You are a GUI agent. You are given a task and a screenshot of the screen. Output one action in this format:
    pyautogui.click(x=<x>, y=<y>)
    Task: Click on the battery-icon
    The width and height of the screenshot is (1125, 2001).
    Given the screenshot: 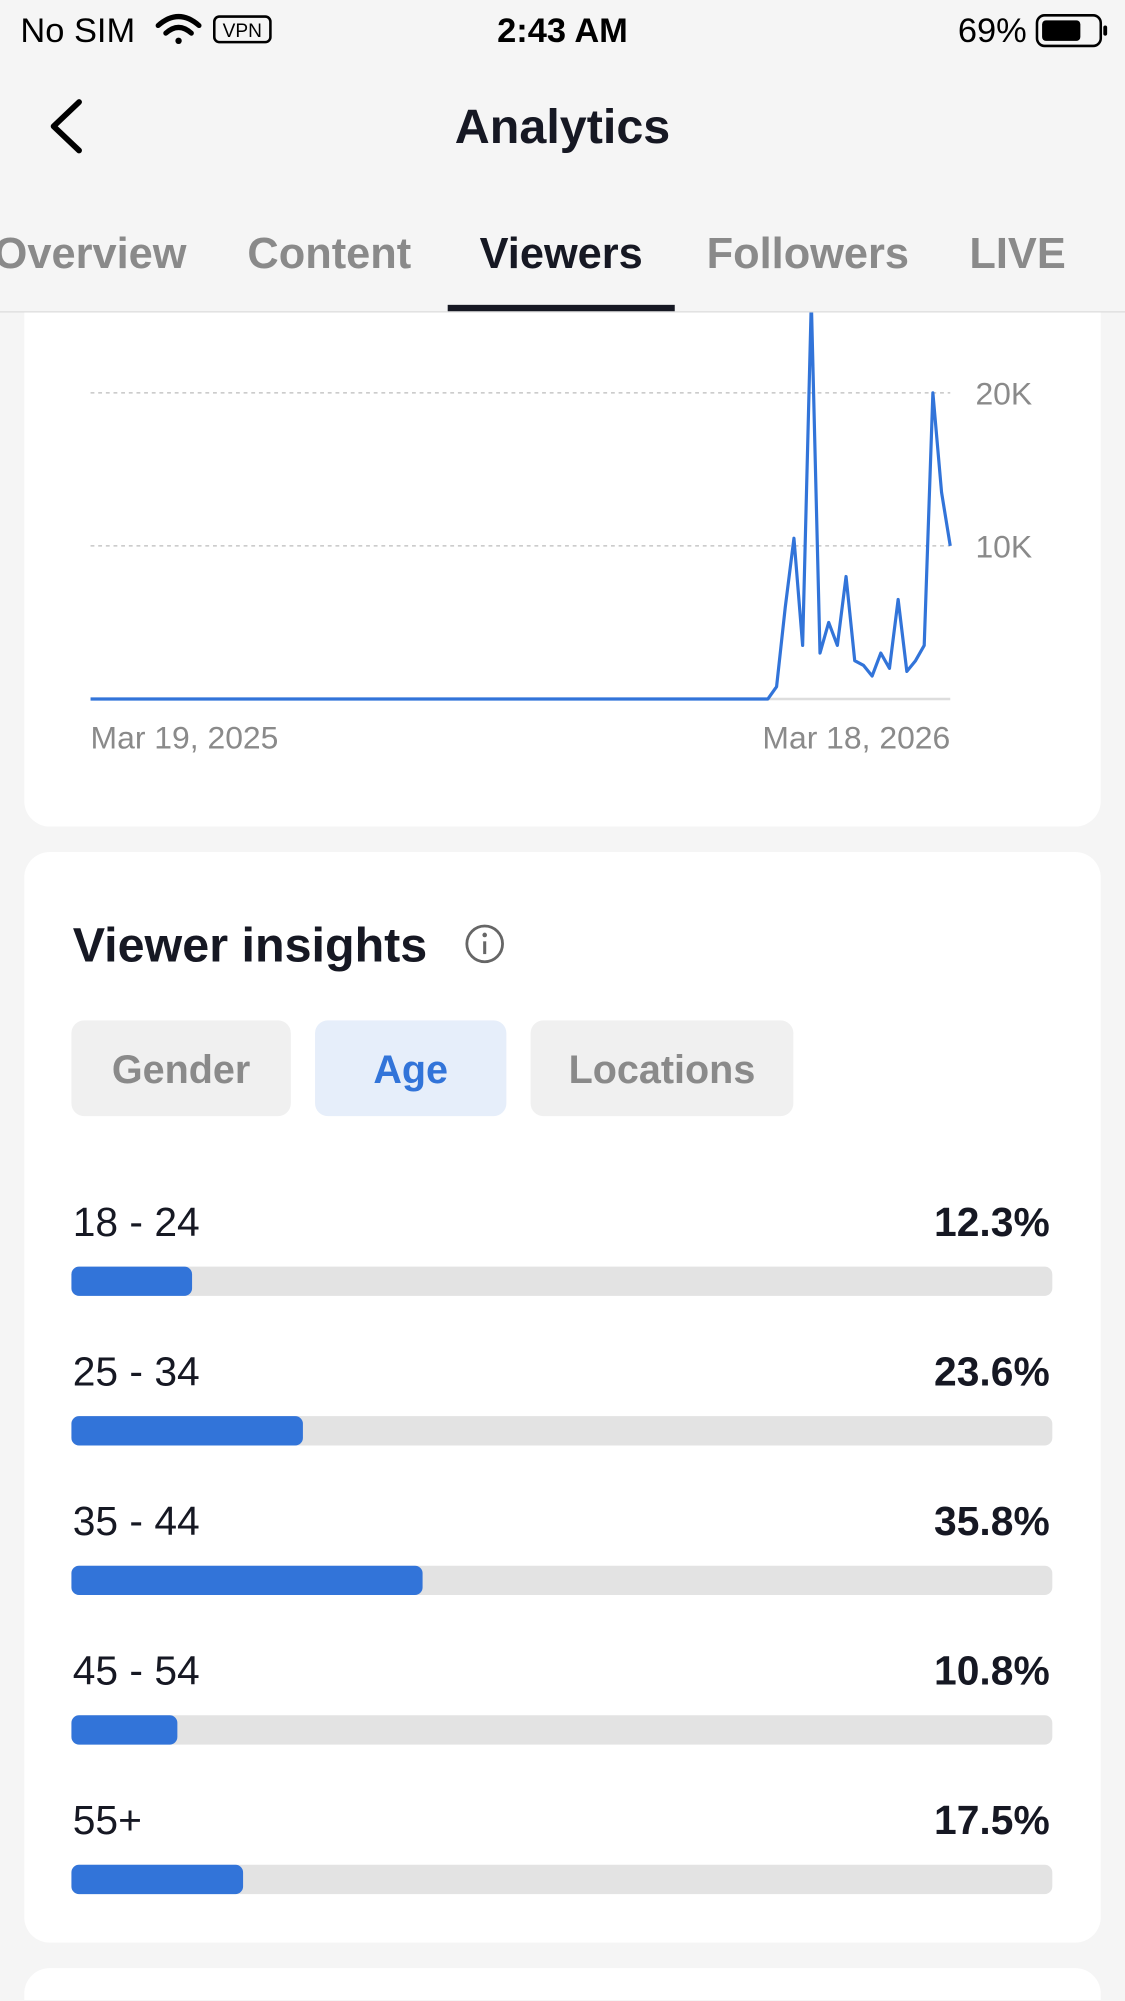 What is the action you would take?
    pyautogui.click(x=1071, y=31)
    